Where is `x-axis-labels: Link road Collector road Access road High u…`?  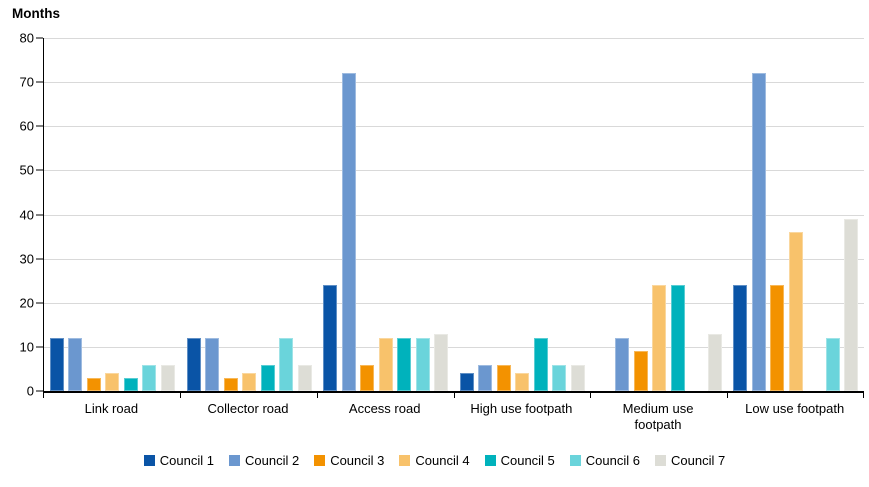
x-axis-labels: Link road Collector road Access road High u… is located at coordinates (453, 417).